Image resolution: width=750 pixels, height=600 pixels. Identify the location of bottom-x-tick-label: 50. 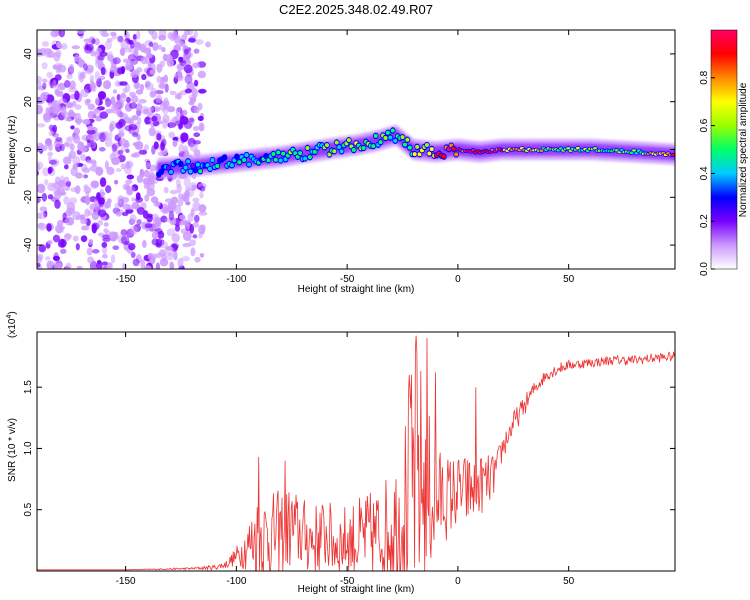
(569, 581).